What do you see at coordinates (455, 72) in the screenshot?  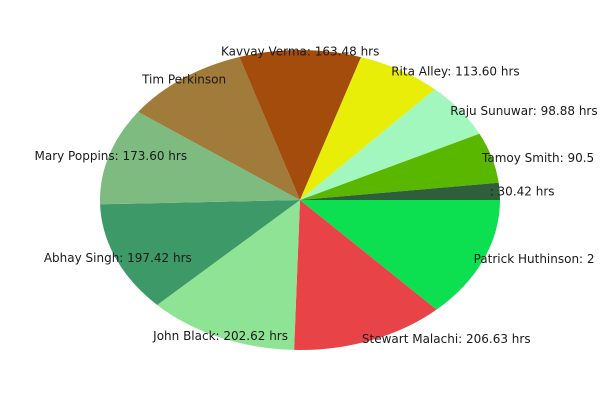 I see `slice-label: Rita Alley: 113.60 hrs` at bounding box center [455, 72].